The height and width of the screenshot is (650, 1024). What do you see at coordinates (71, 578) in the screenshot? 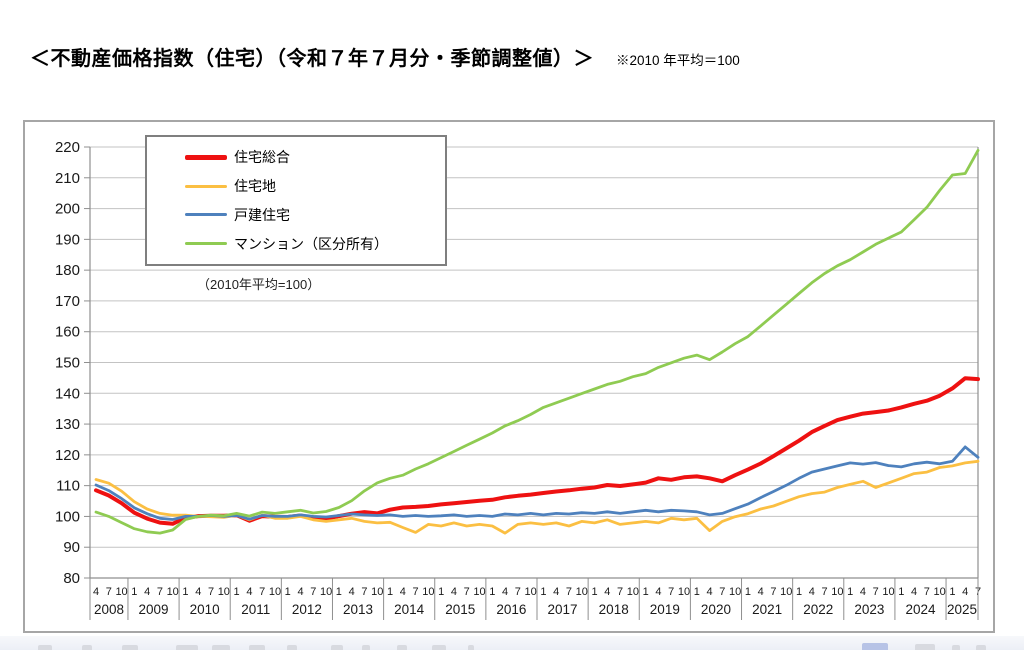
I see `y-tick-label: 80` at bounding box center [71, 578].